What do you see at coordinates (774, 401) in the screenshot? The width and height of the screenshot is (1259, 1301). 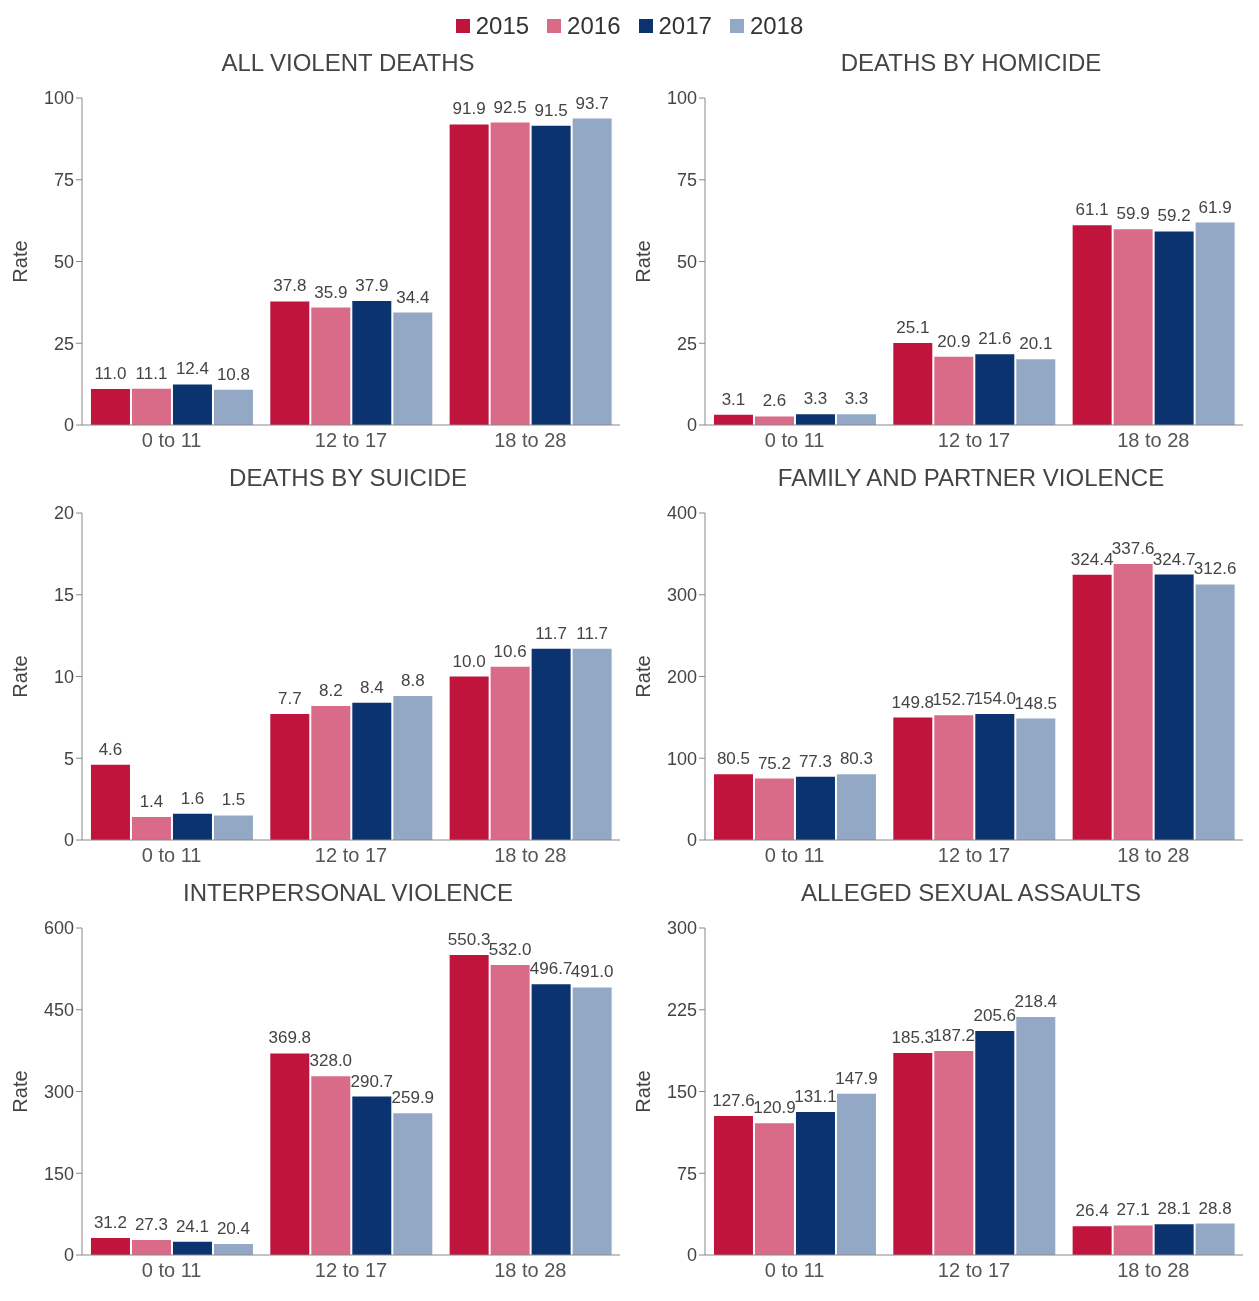 I see `data-label: 2.6` at bounding box center [774, 401].